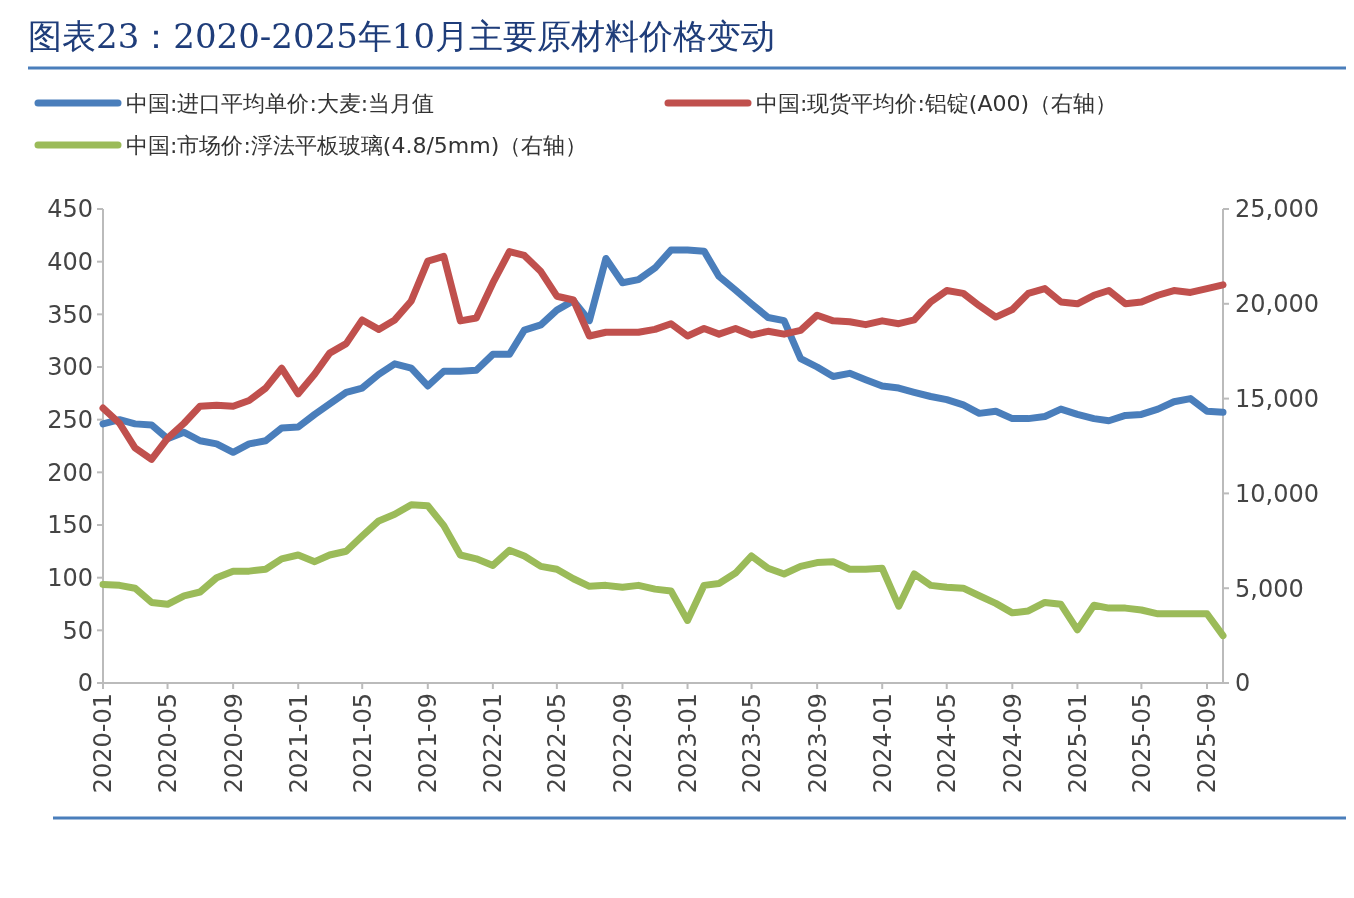 This screenshot has height=898, width=1354. What do you see at coordinates (947, 743) in the screenshot?
I see `x-tick-label: 2024-05` at bounding box center [947, 743].